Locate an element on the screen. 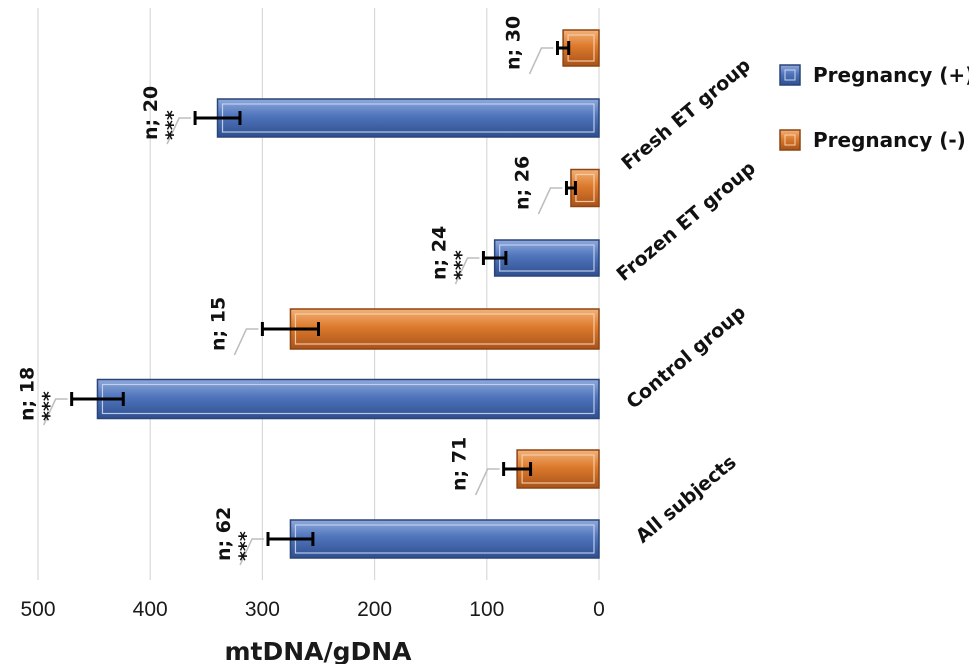 Image resolution: width=969 pixels, height=664 pixels. legend-item-pregnancy-positive: Pregnancy (+) is located at coordinates (874, 75).